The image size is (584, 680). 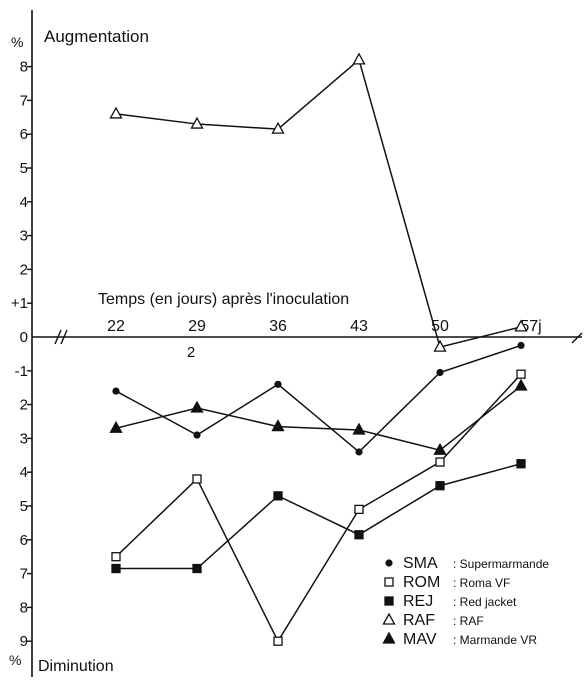 I want to click on legend-code-raf: RAF, so click(x=419, y=620).